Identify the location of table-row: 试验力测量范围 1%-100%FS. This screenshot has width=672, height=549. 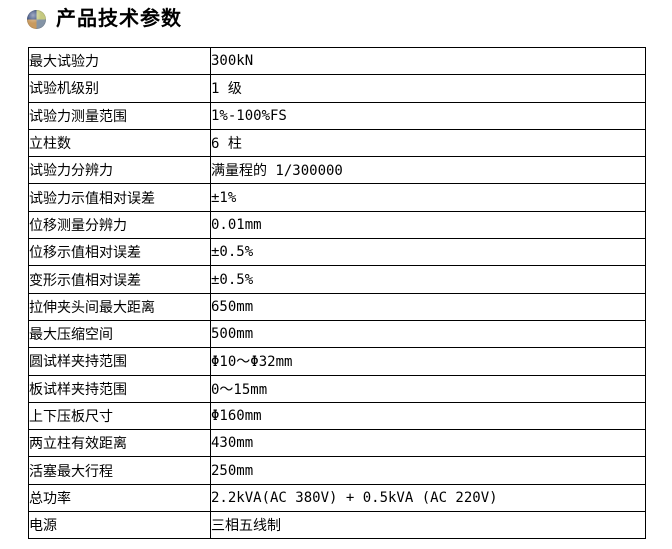
(337, 115).